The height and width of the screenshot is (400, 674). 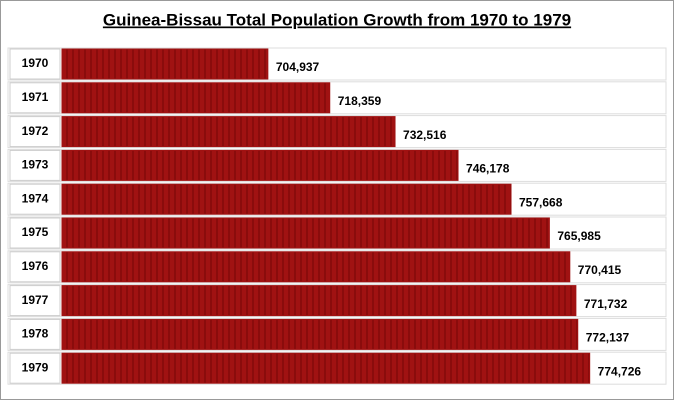 What do you see at coordinates (425, 135) in the screenshot?
I see `value-label: 732,516` at bounding box center [425, 135].